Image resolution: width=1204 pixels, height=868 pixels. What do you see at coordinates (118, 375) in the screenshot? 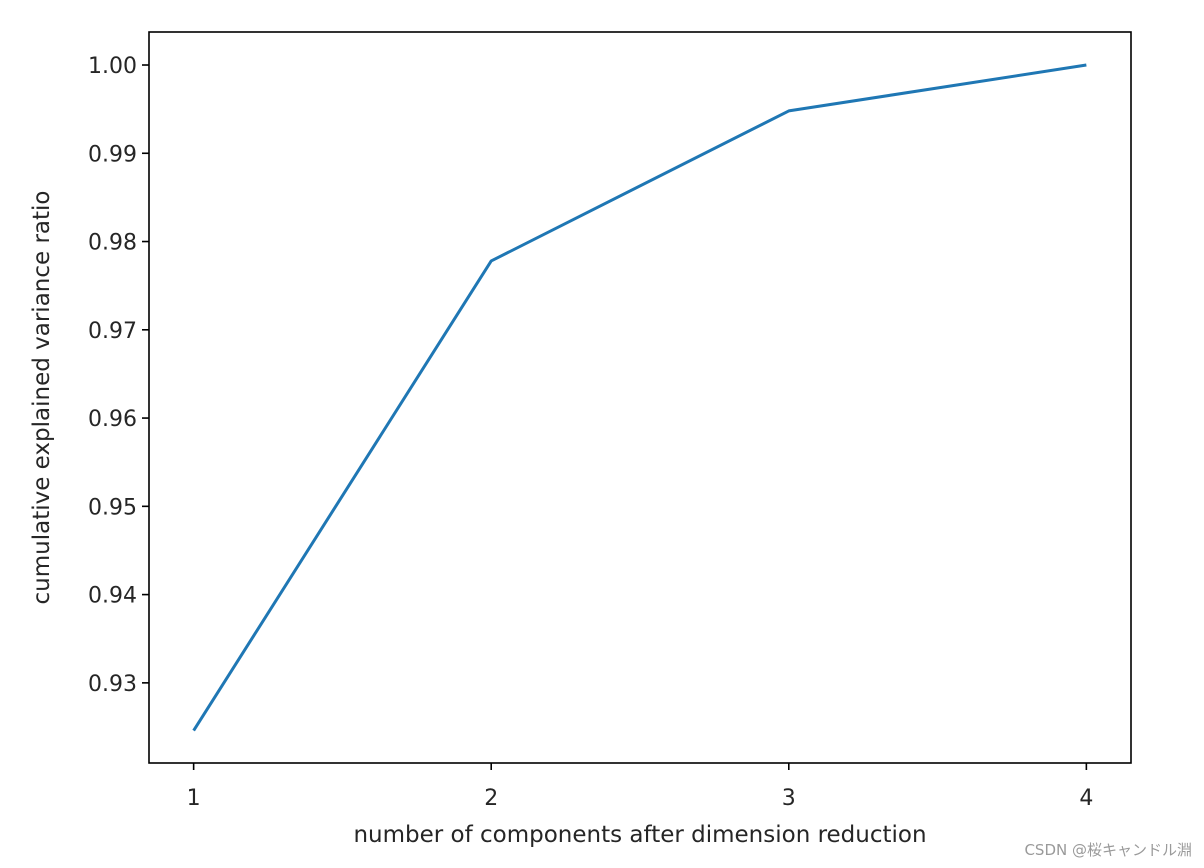
I see `y-axis-ticks: 0.93 0.94 0.95 0.96 0.97 0.98 0.99 1.00` at bounding box center [118, 375].